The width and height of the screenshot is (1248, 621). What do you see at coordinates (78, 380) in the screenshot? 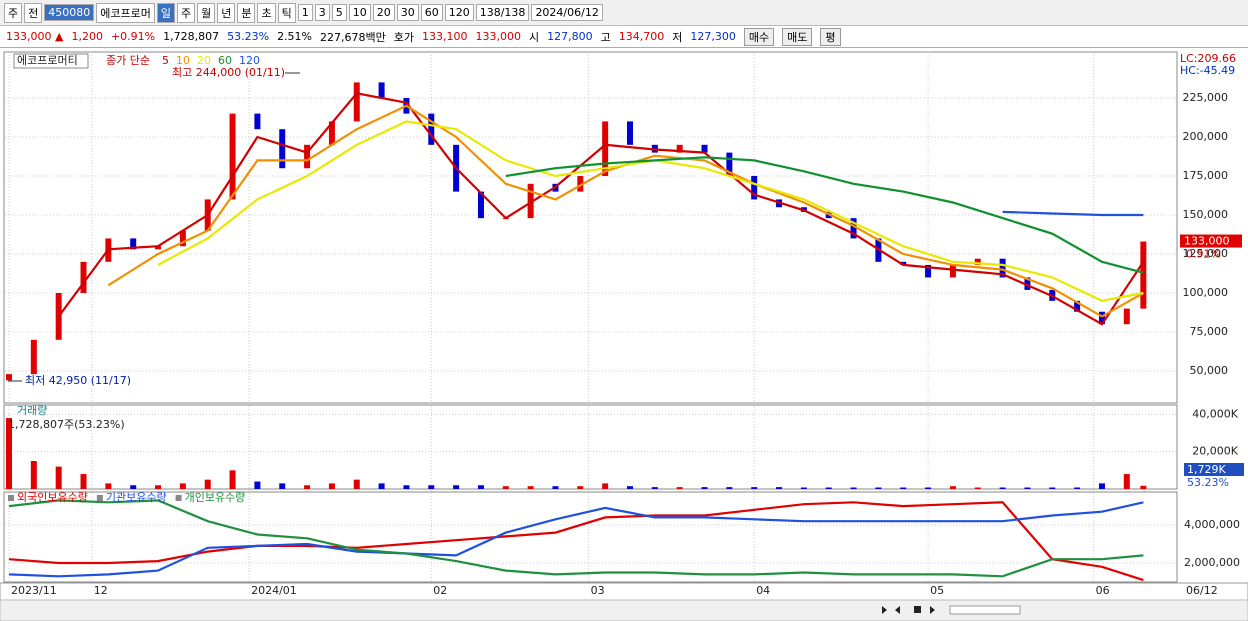
I see `annotation-low: 최저 42,950 (11/17)` at bounding box center [78, 380].